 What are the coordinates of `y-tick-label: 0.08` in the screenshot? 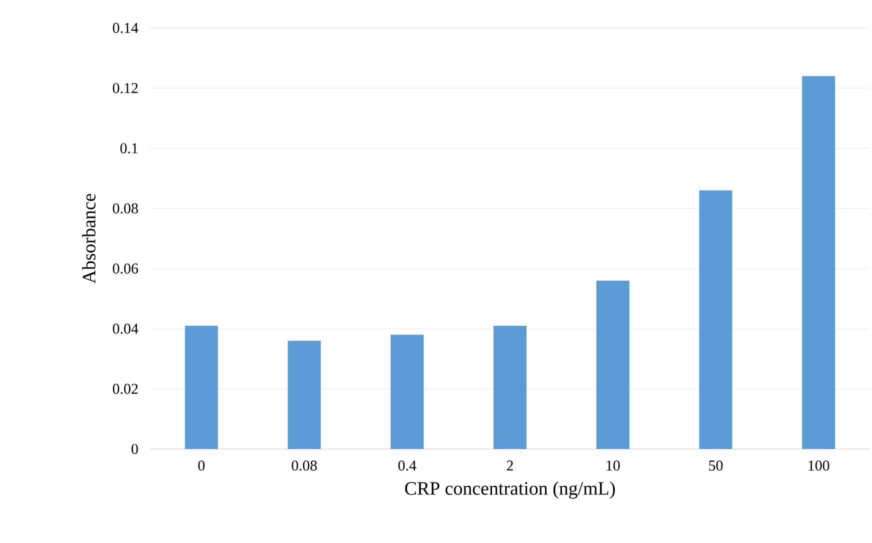 It's located at (125, 208).